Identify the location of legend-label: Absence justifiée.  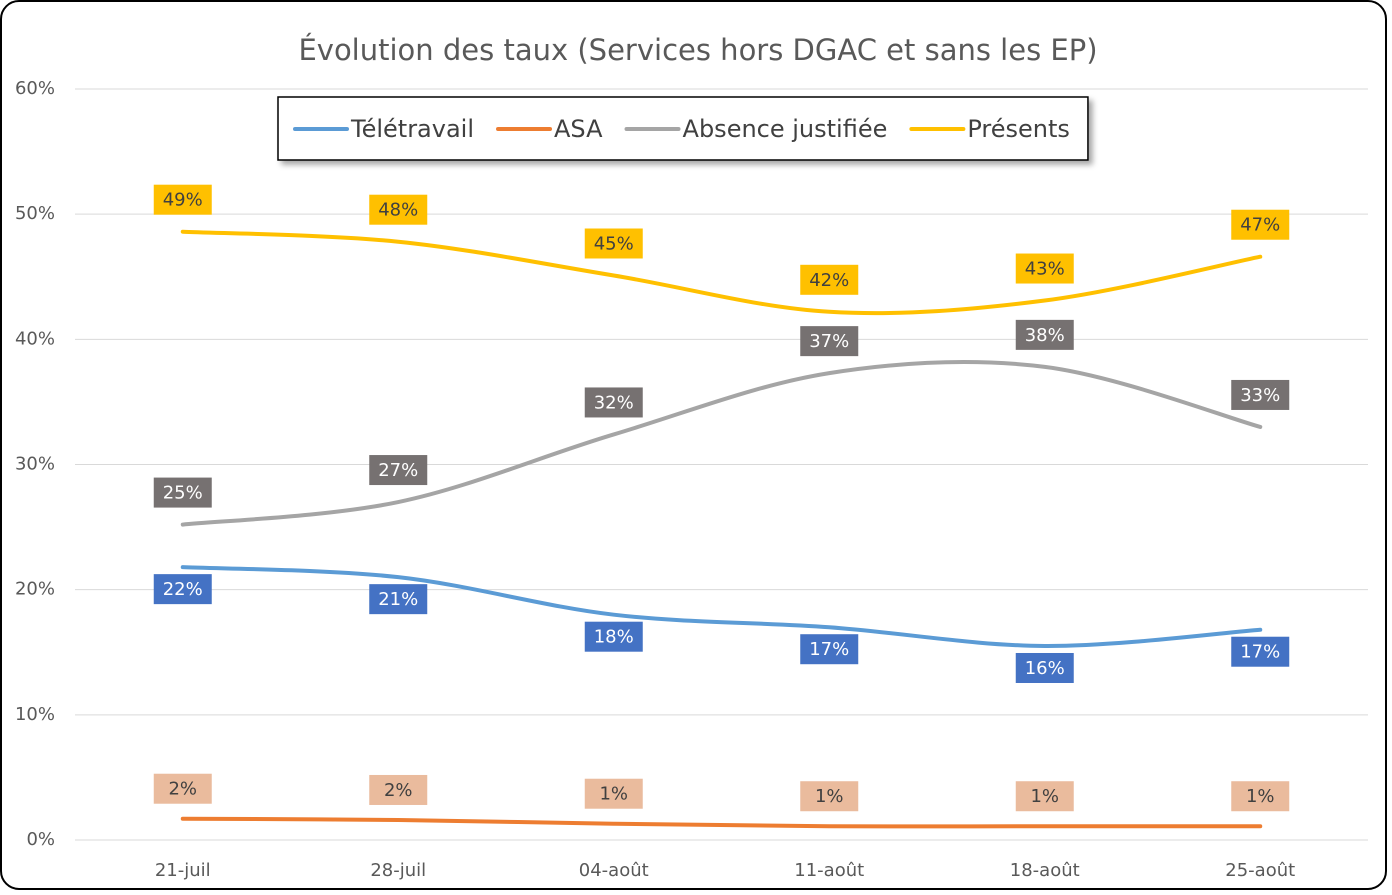
(785, 129).